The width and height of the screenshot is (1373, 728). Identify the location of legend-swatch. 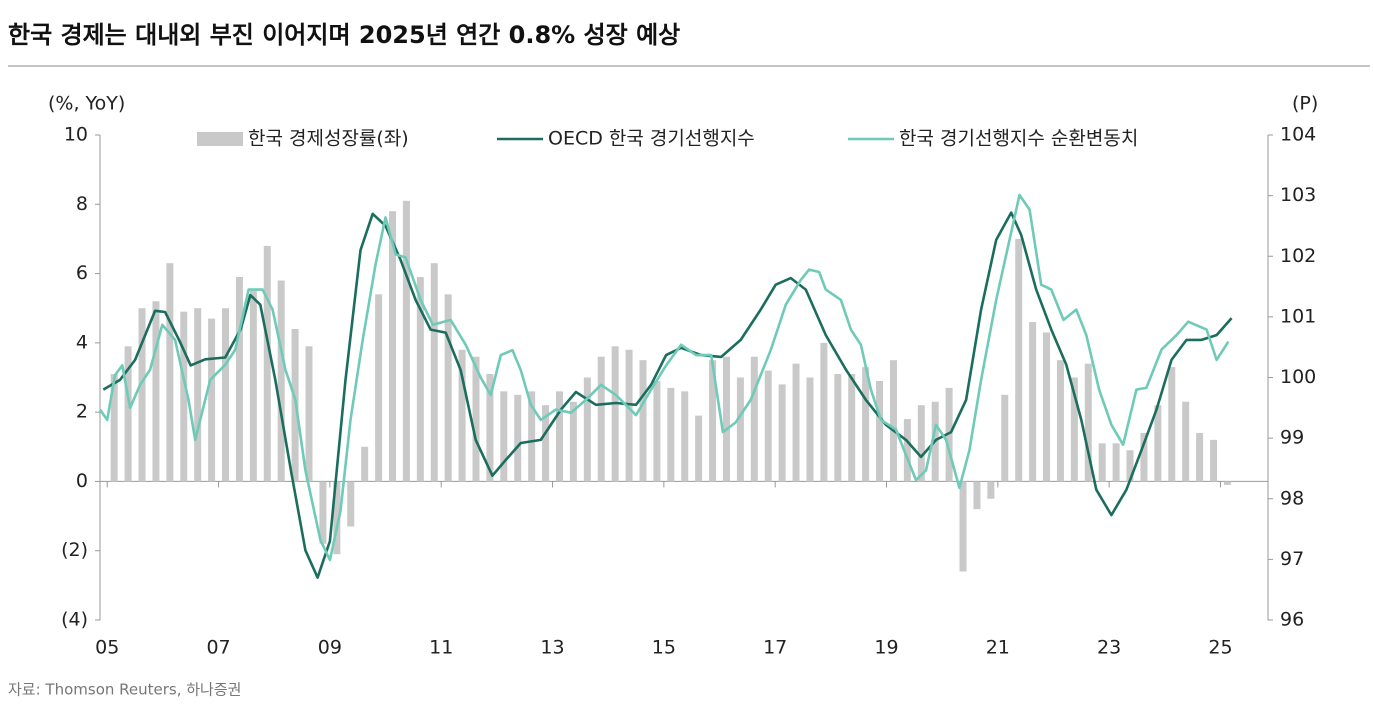
(220, 139).